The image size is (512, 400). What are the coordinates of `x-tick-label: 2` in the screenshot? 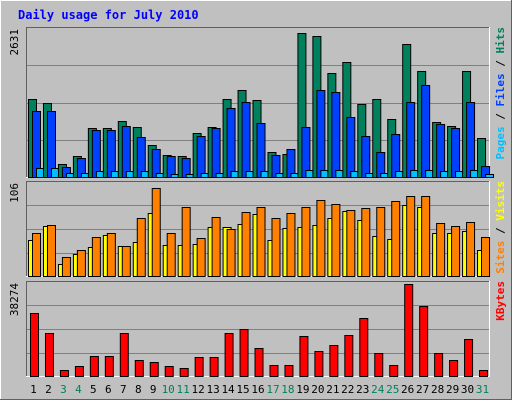 It's located at (48, 389).